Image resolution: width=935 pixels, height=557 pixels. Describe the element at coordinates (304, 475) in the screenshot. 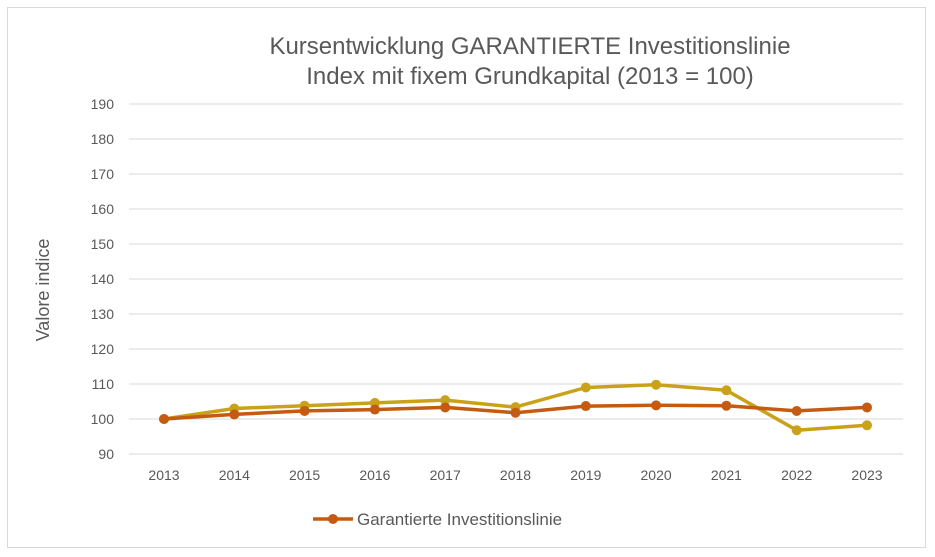

I see `x-tick-label: 2015` at that location.